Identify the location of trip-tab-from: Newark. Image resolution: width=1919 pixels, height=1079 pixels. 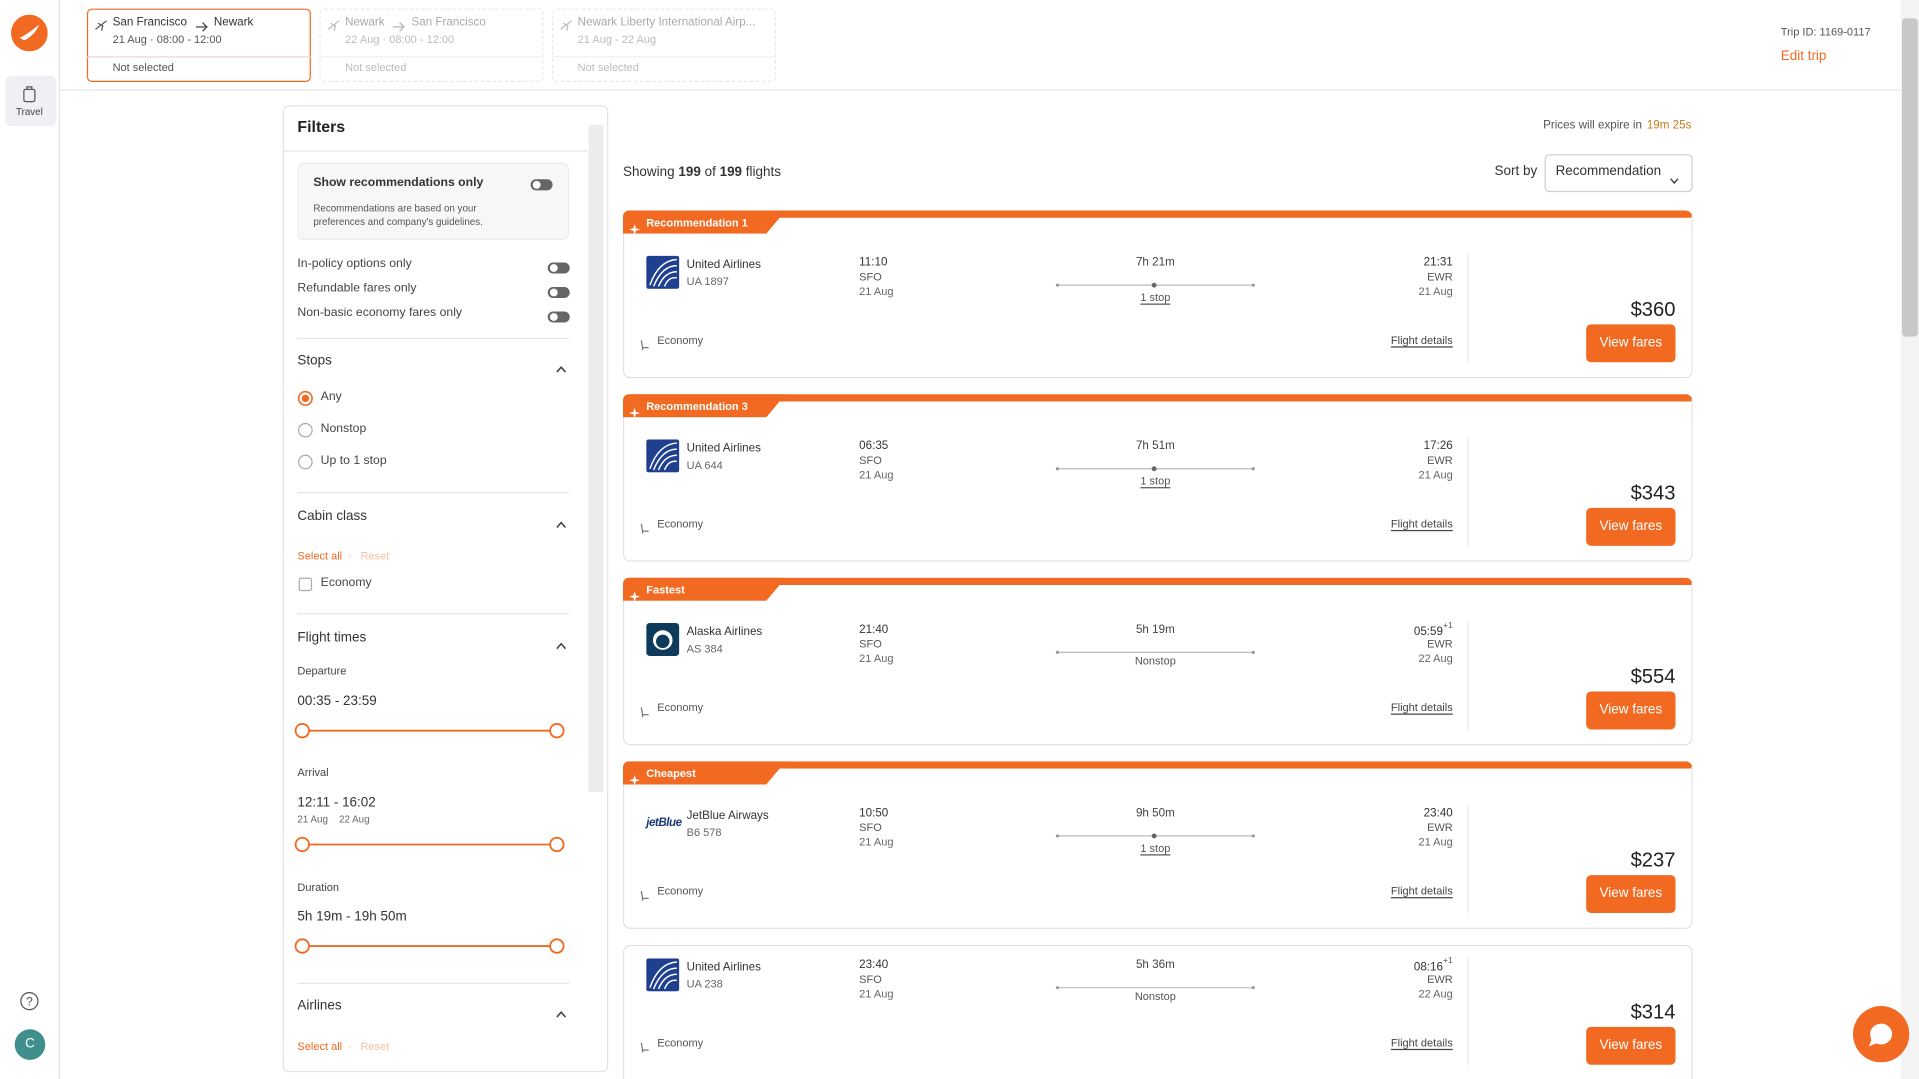
(365, 22).